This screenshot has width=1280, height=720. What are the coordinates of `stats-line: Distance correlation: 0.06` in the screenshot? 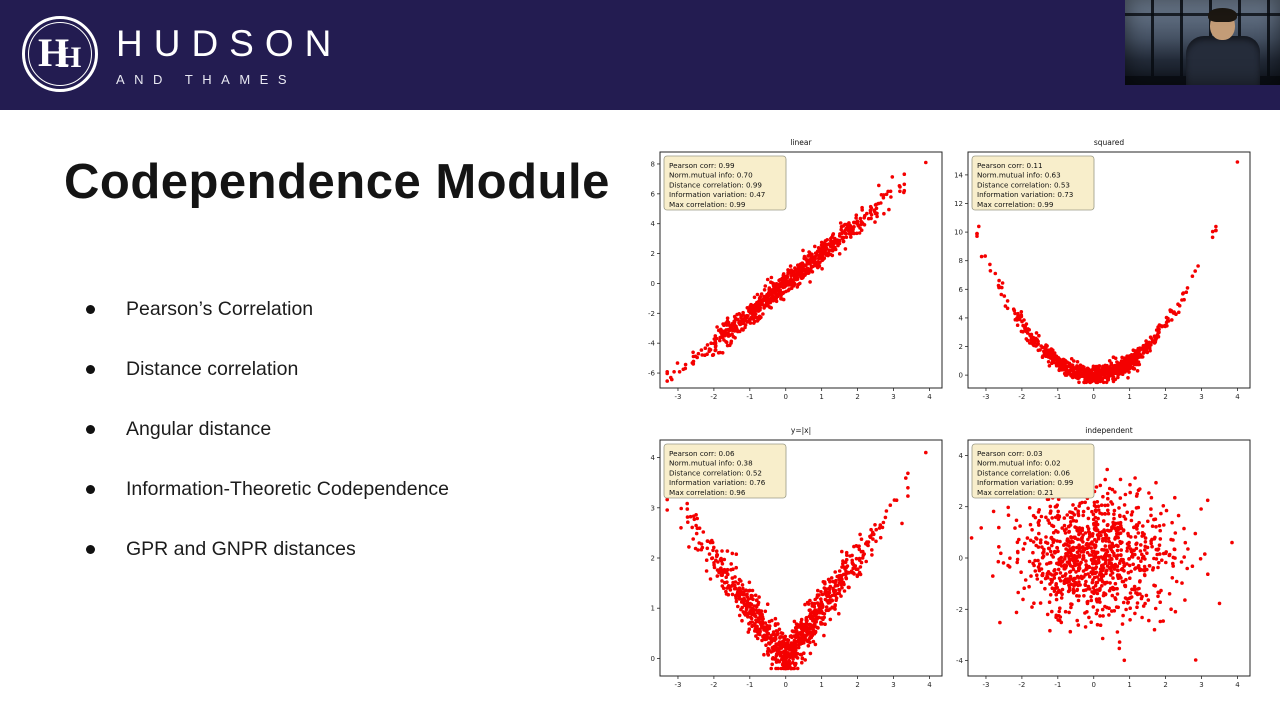 It's located at (1023, 472).